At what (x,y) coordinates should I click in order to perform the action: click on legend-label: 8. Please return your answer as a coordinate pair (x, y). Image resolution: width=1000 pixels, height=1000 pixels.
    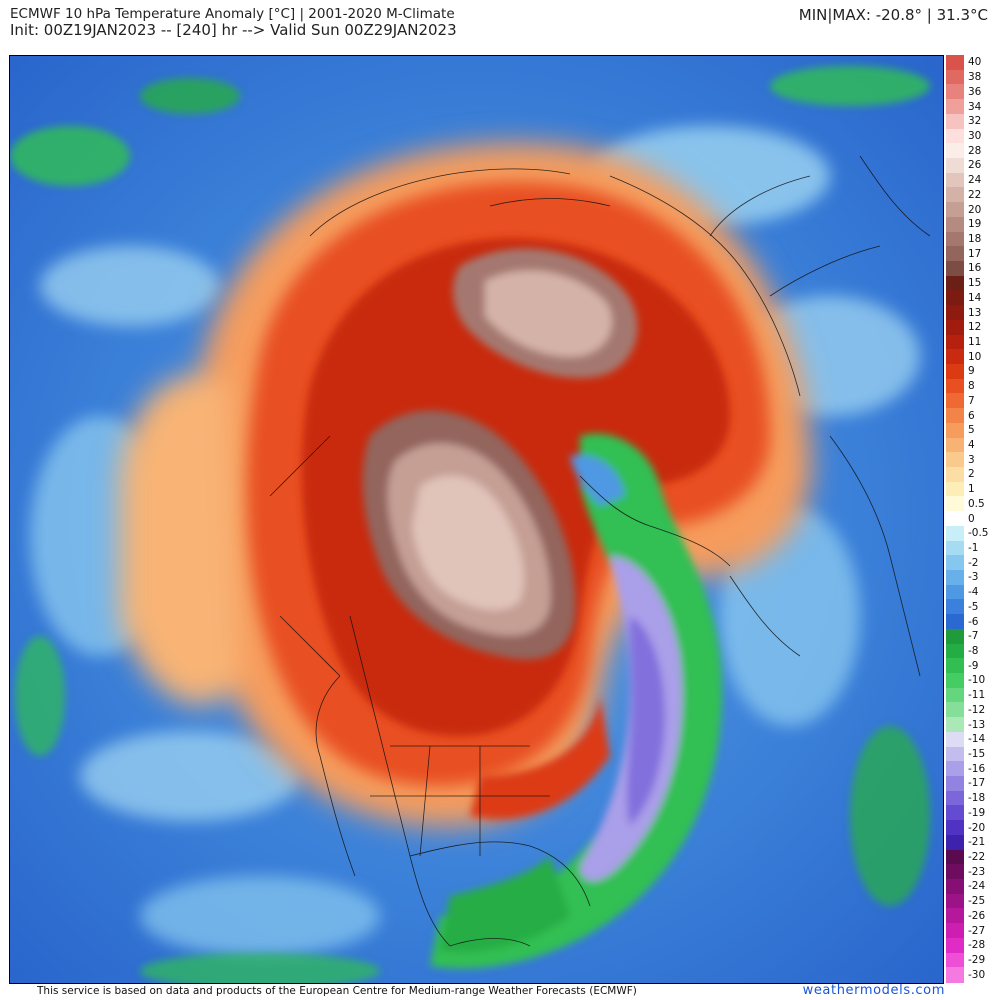
    Looking at the image, I should click on (971, 386).